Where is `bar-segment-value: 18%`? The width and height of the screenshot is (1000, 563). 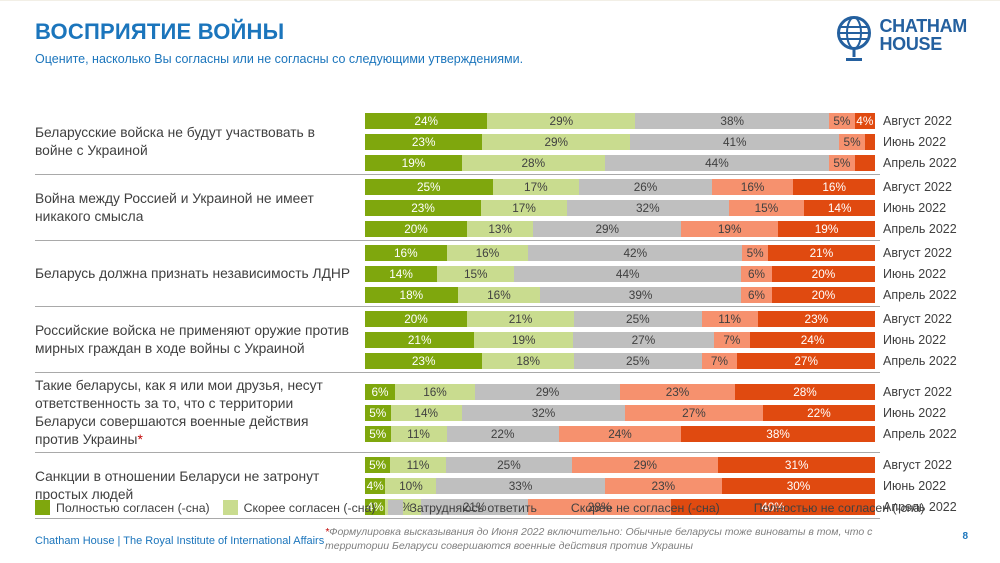
bar-segment-value: 18% is located at coordinates (528, 361).